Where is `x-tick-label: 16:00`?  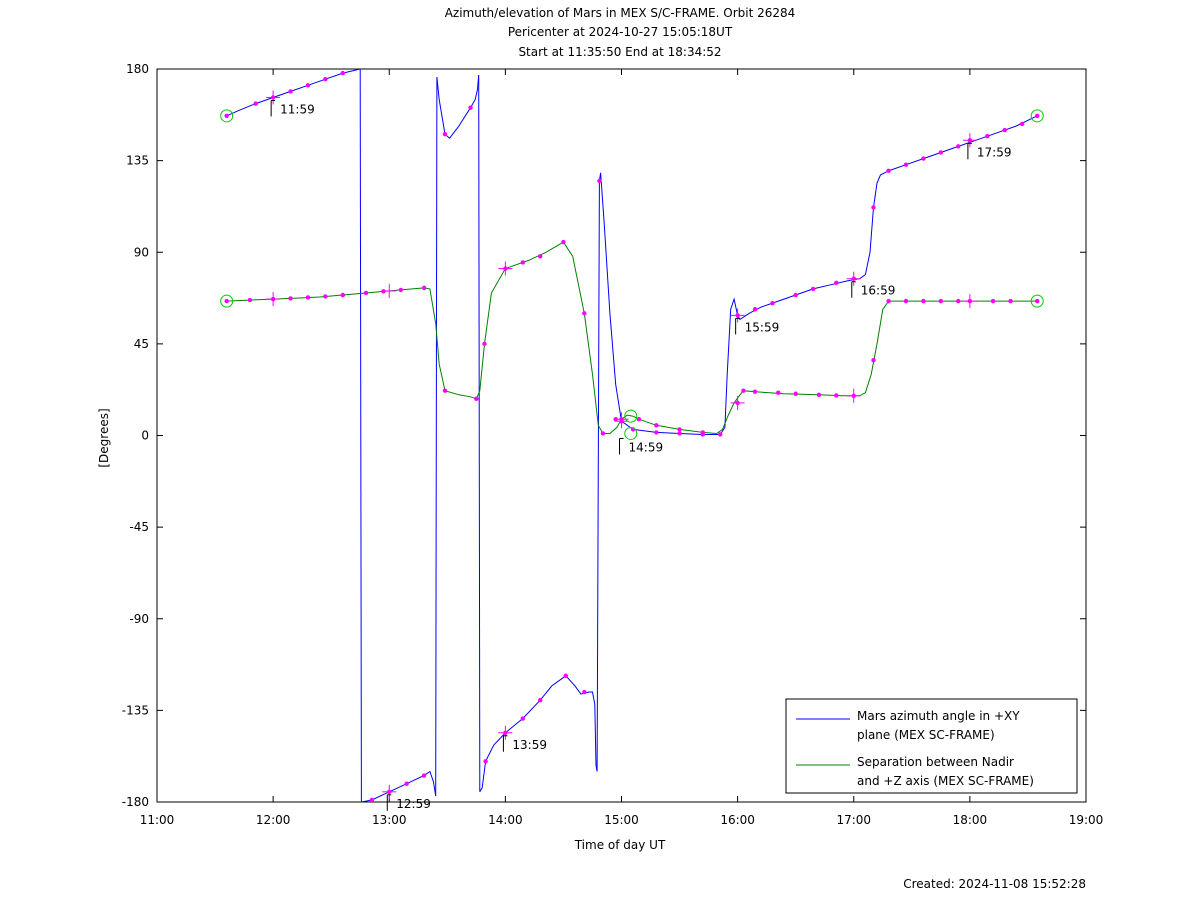
x-tick-label: 16:00 is located at coordinates (737, 820).